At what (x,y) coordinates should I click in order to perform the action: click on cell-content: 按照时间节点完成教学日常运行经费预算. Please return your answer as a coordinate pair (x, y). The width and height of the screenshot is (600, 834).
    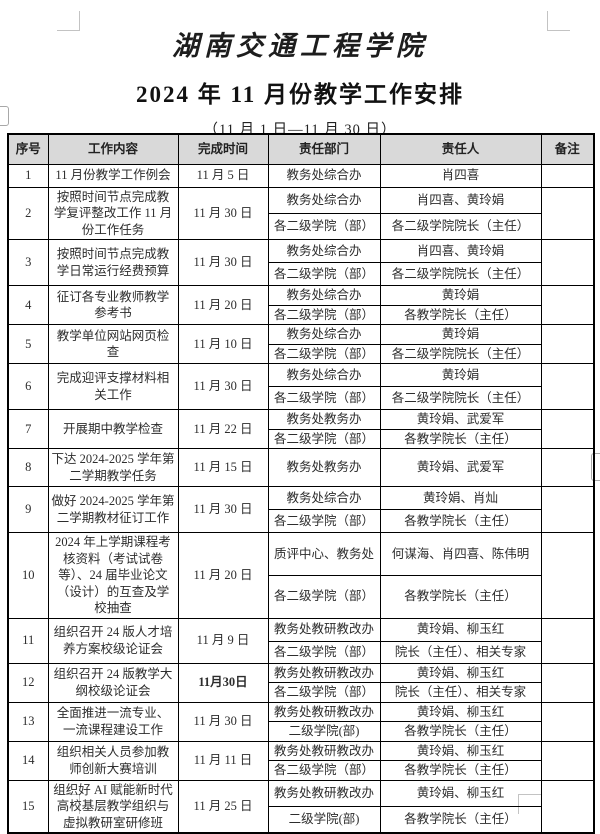
    Looking at the image, I should click on (113, 262).